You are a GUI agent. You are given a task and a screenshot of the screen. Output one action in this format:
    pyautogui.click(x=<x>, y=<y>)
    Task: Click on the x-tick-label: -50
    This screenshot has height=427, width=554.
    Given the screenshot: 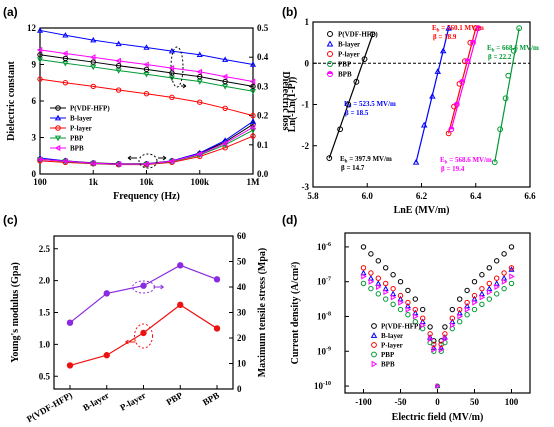 What is the action you would take?
    pyautogui.click(x=401, y=402)
    